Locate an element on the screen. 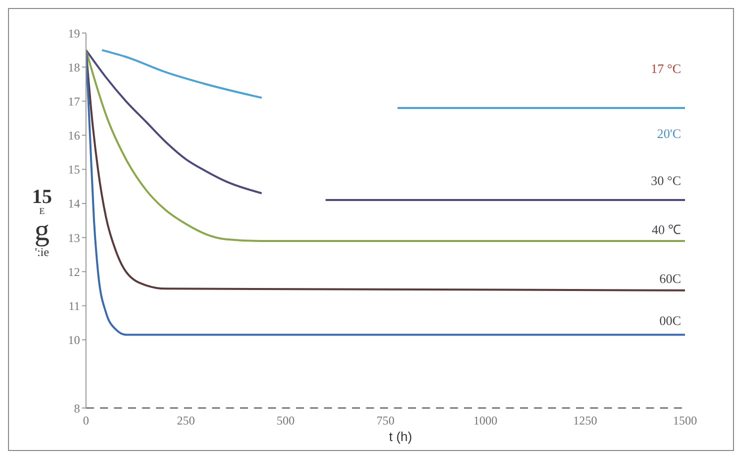 This screenshot has height=459, width=742. annotation: 17 °C is located at coordinates (665, 69).